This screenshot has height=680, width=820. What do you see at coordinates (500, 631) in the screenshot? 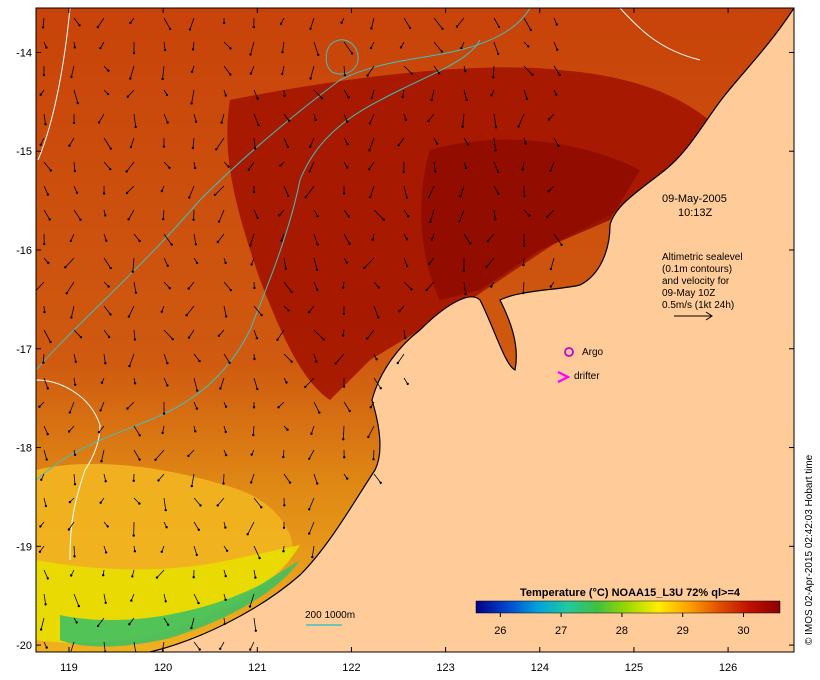
I see `colorbar-tick-label: 26` at bounding box center [500, 631].